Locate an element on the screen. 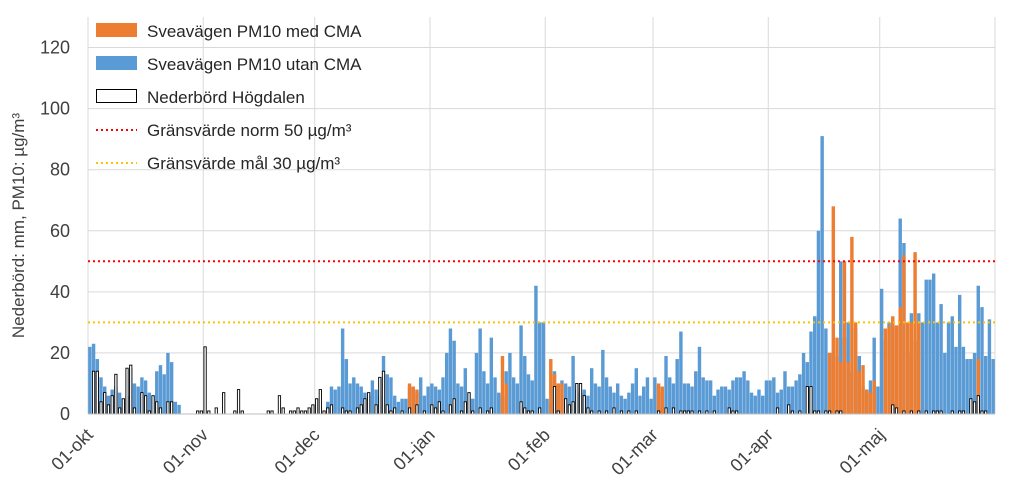 The width and height of the screenshot is (1023, 499). x-tick-label: 01-apr is located at coordinates (751, 450).